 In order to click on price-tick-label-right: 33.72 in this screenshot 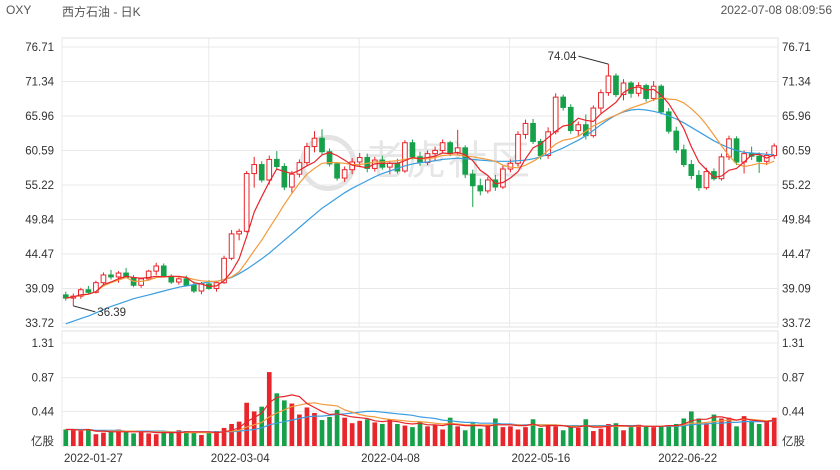, I will do `click(796, 324)`.